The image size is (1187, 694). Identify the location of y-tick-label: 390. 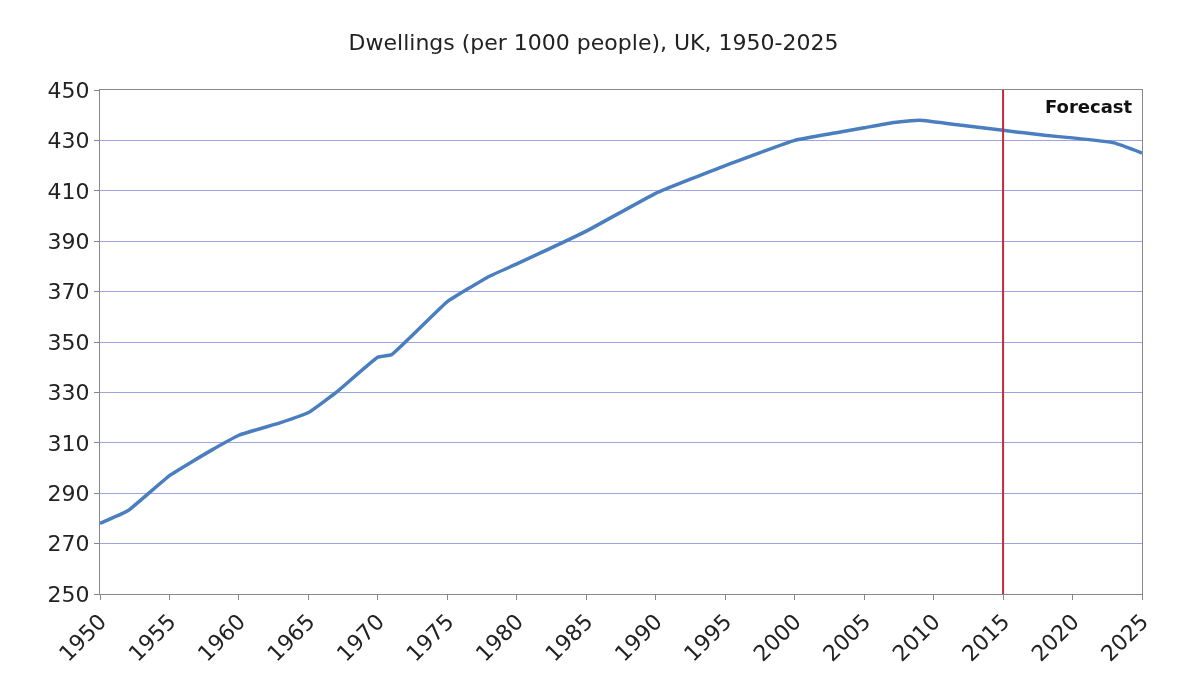
(68, 241).